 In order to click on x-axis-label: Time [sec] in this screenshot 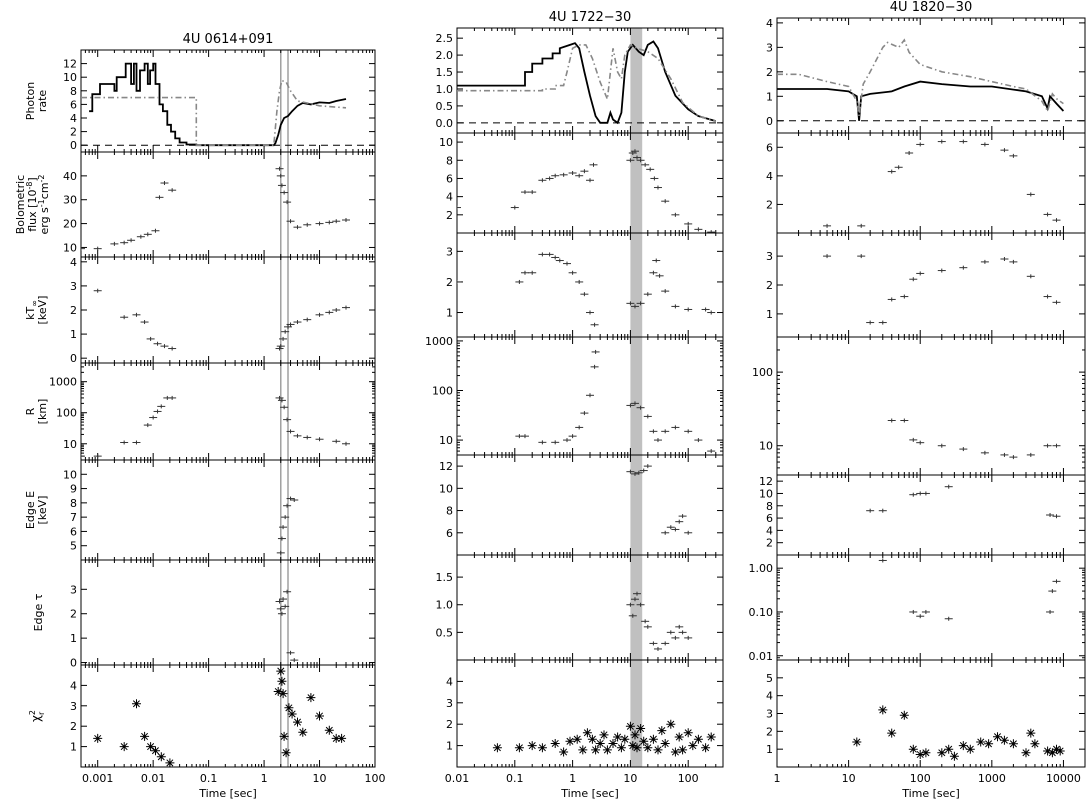, I will do `click(930, 793)`.